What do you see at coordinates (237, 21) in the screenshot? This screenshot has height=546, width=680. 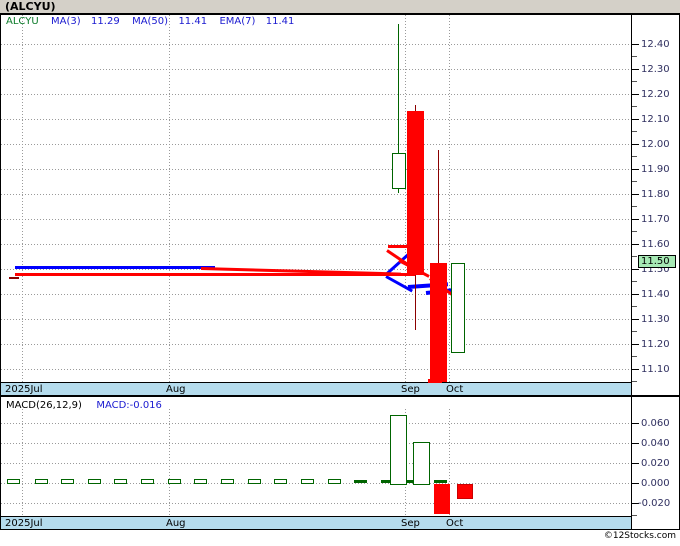 I see `legend-ema7-label: EMA(7)` at bounding box center [237, 21].